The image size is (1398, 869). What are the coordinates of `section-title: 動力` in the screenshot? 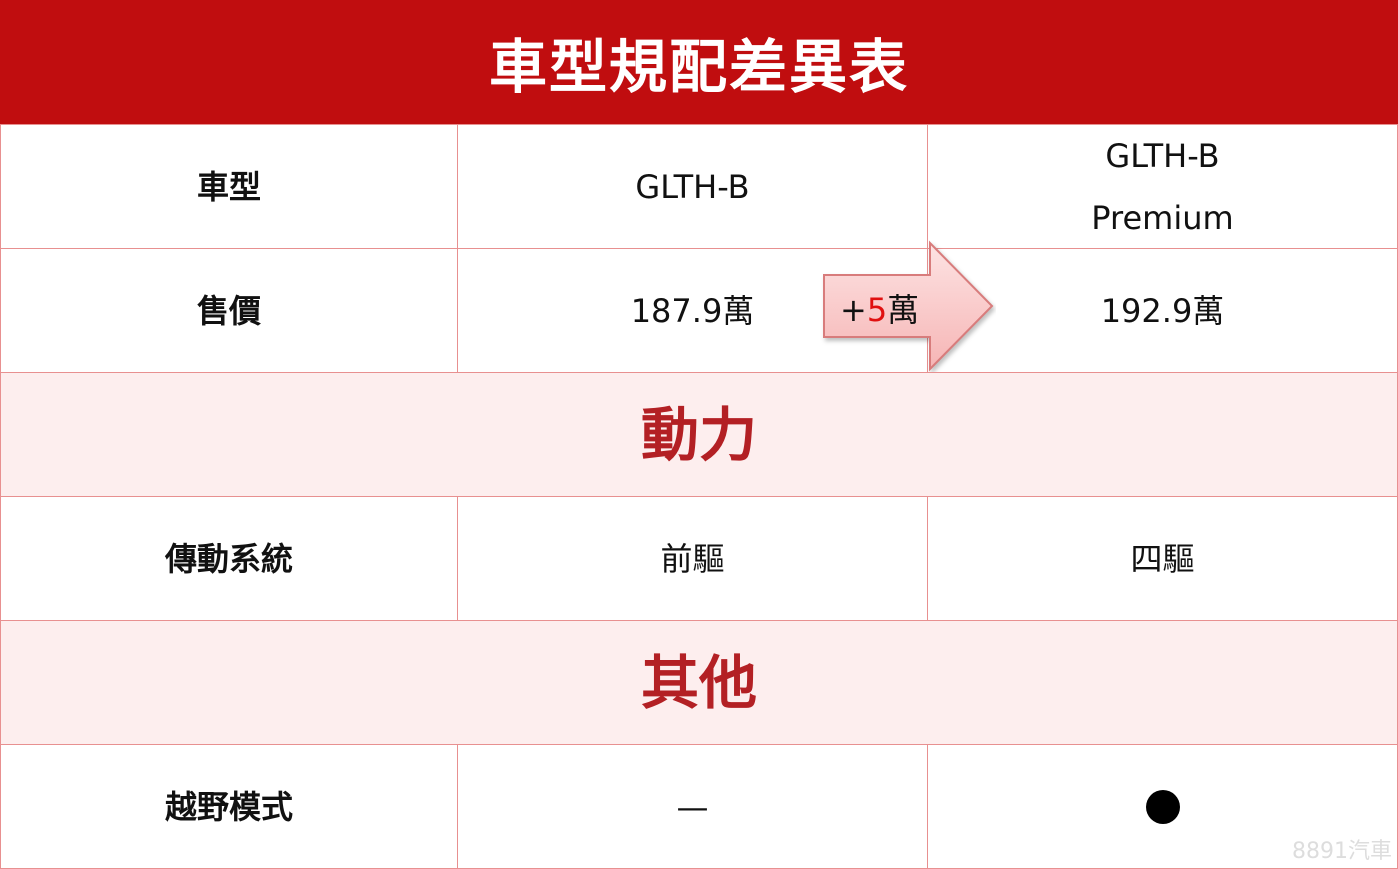 It's located at (699, 434).